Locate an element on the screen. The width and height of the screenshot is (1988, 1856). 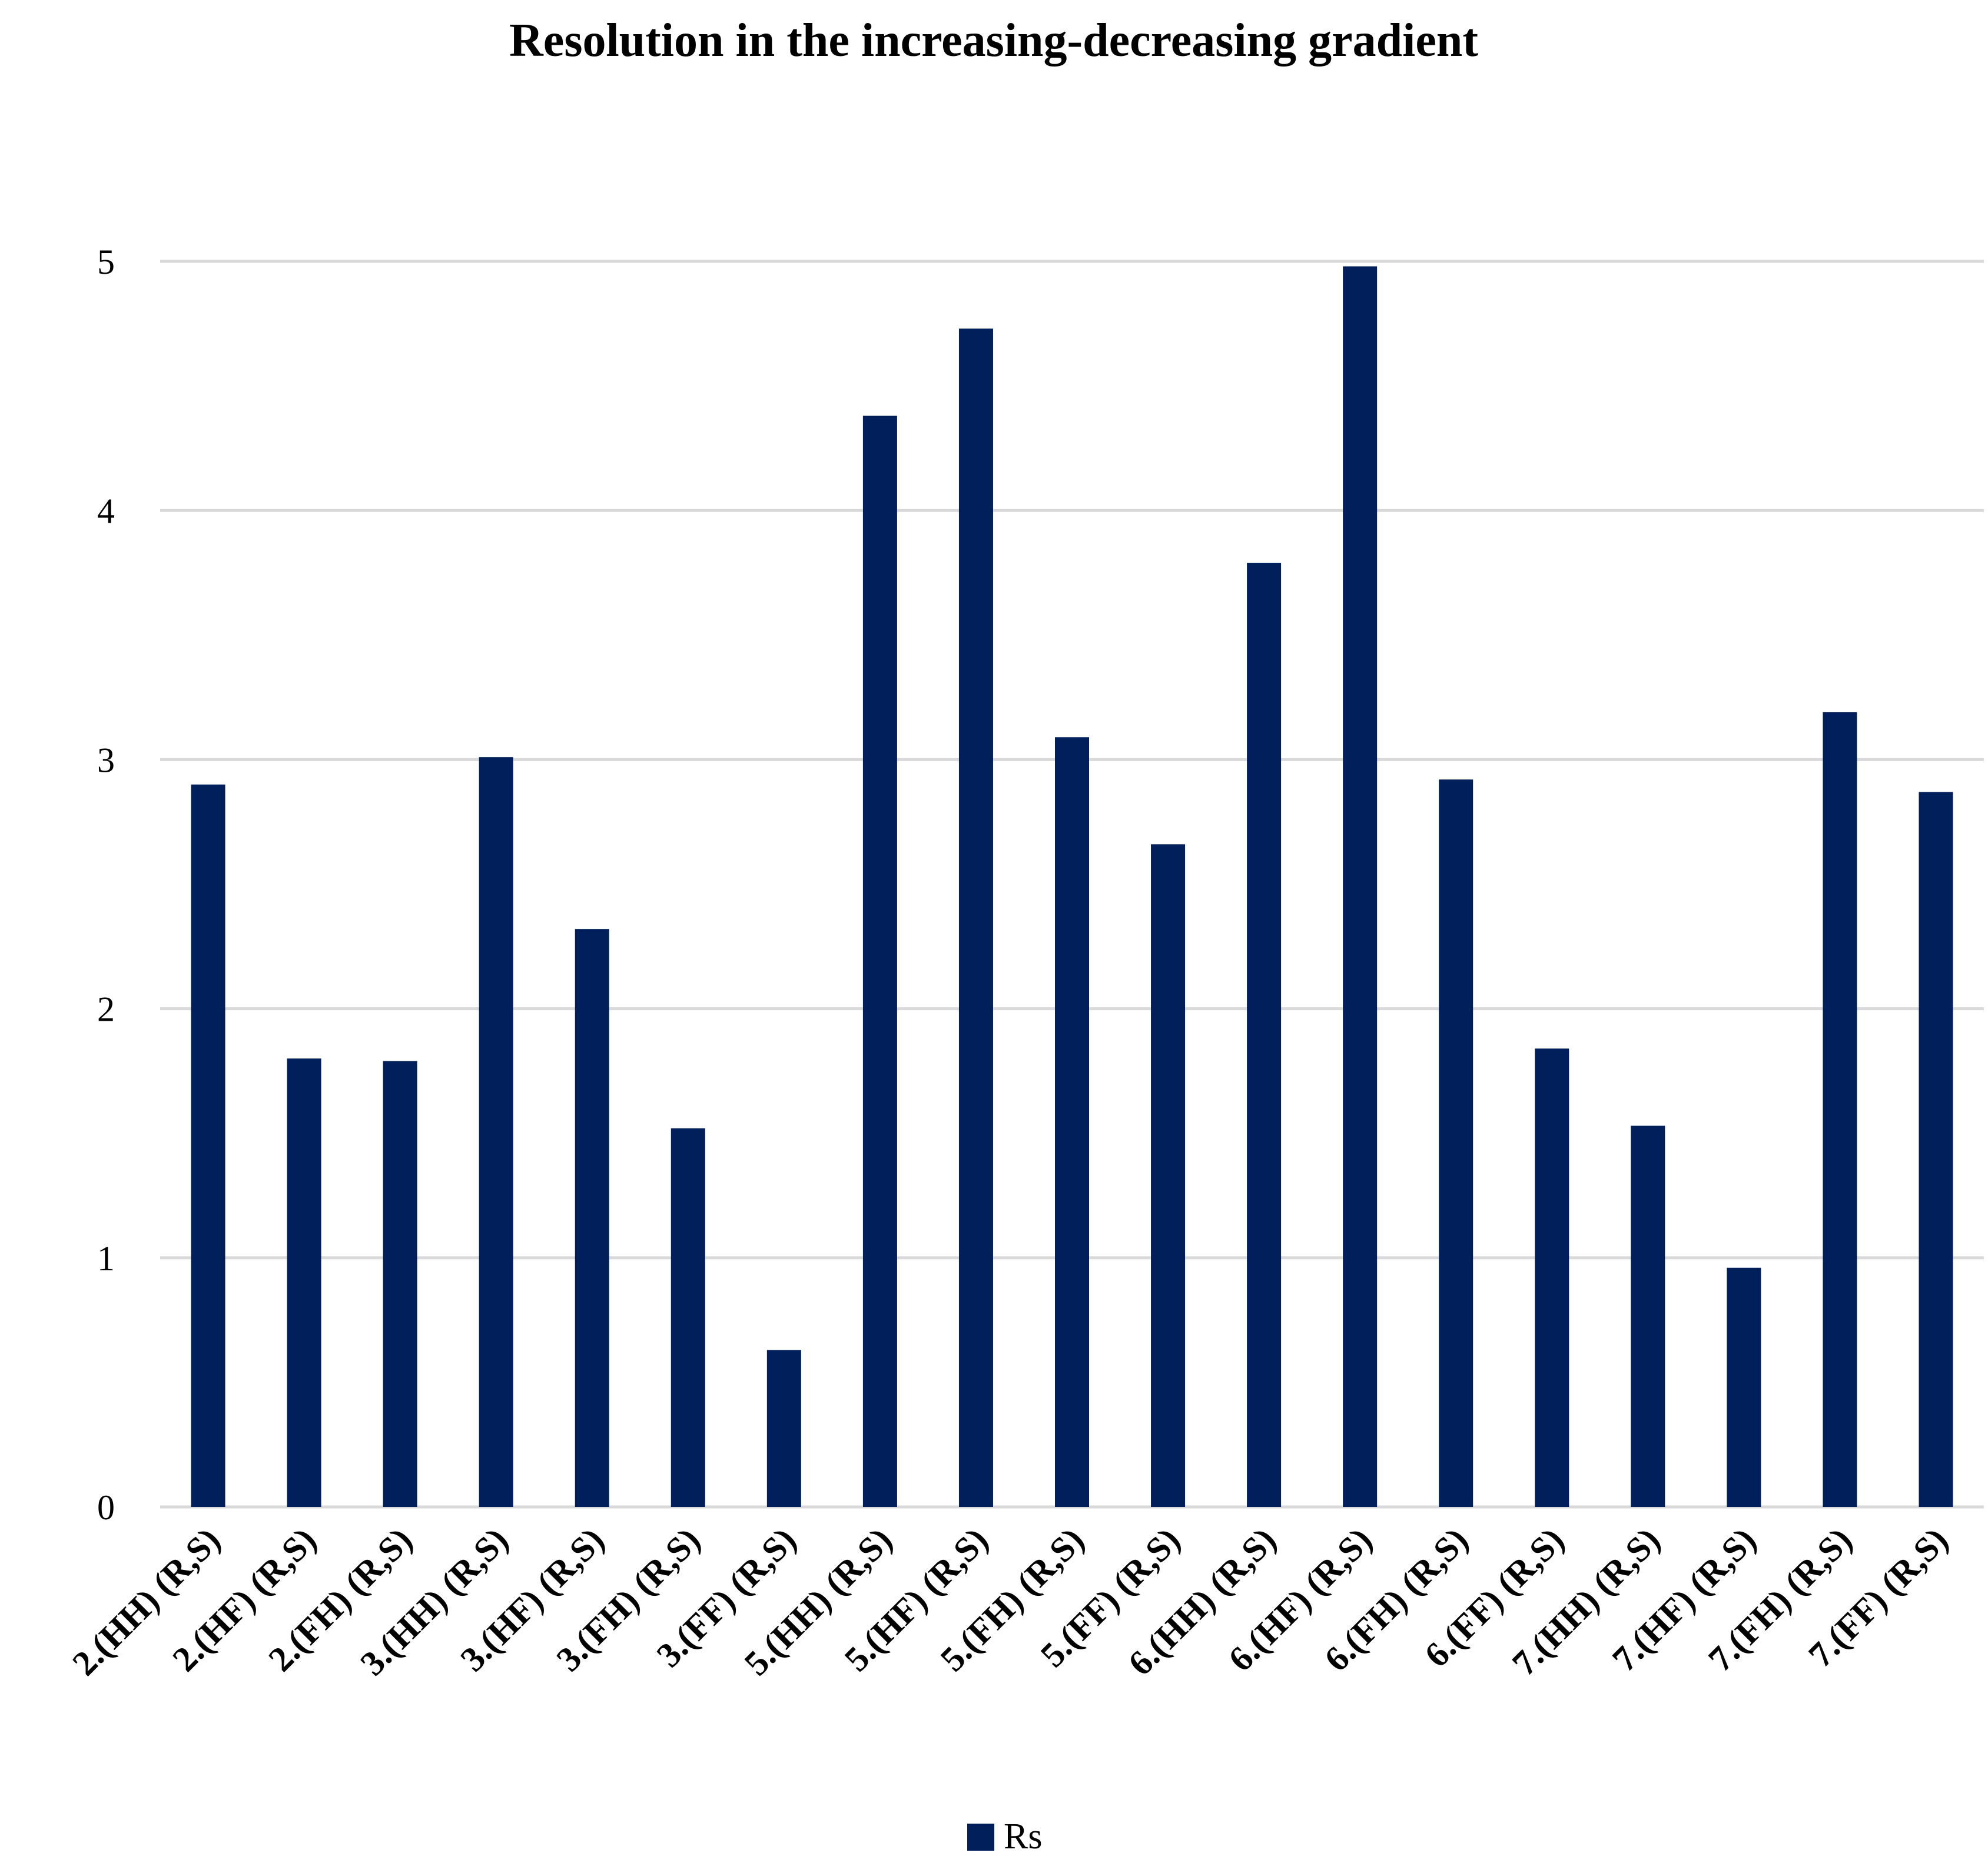
y-tick-label: 0 is located at coordinates (106, 1507).